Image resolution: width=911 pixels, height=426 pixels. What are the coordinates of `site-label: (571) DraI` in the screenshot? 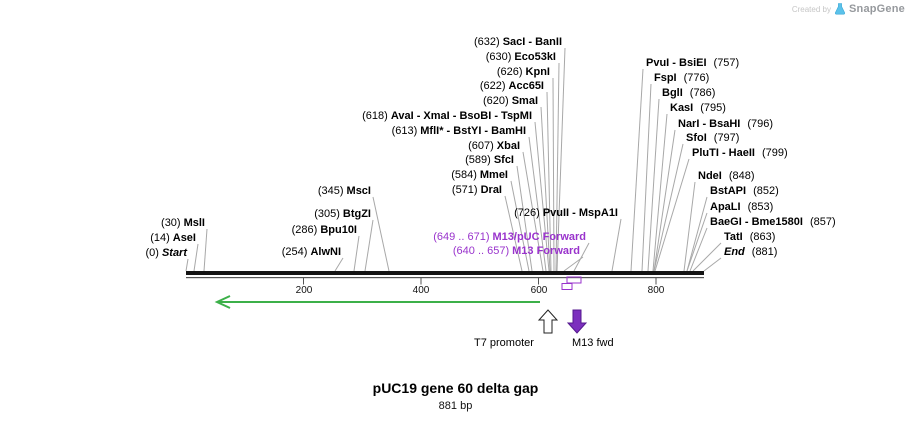 It's located at (476, 190).